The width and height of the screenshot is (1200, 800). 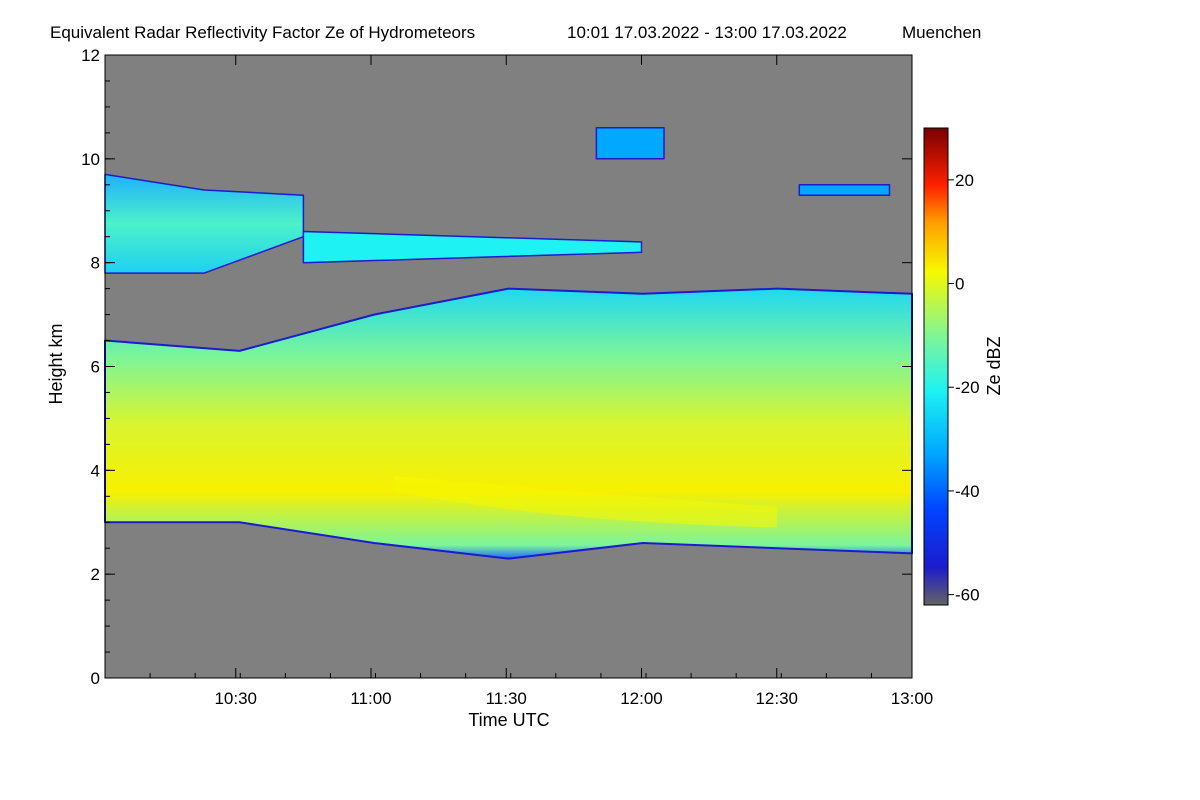 I want to click on colorbar-tick-label: -40, so click(x=967, y=491).